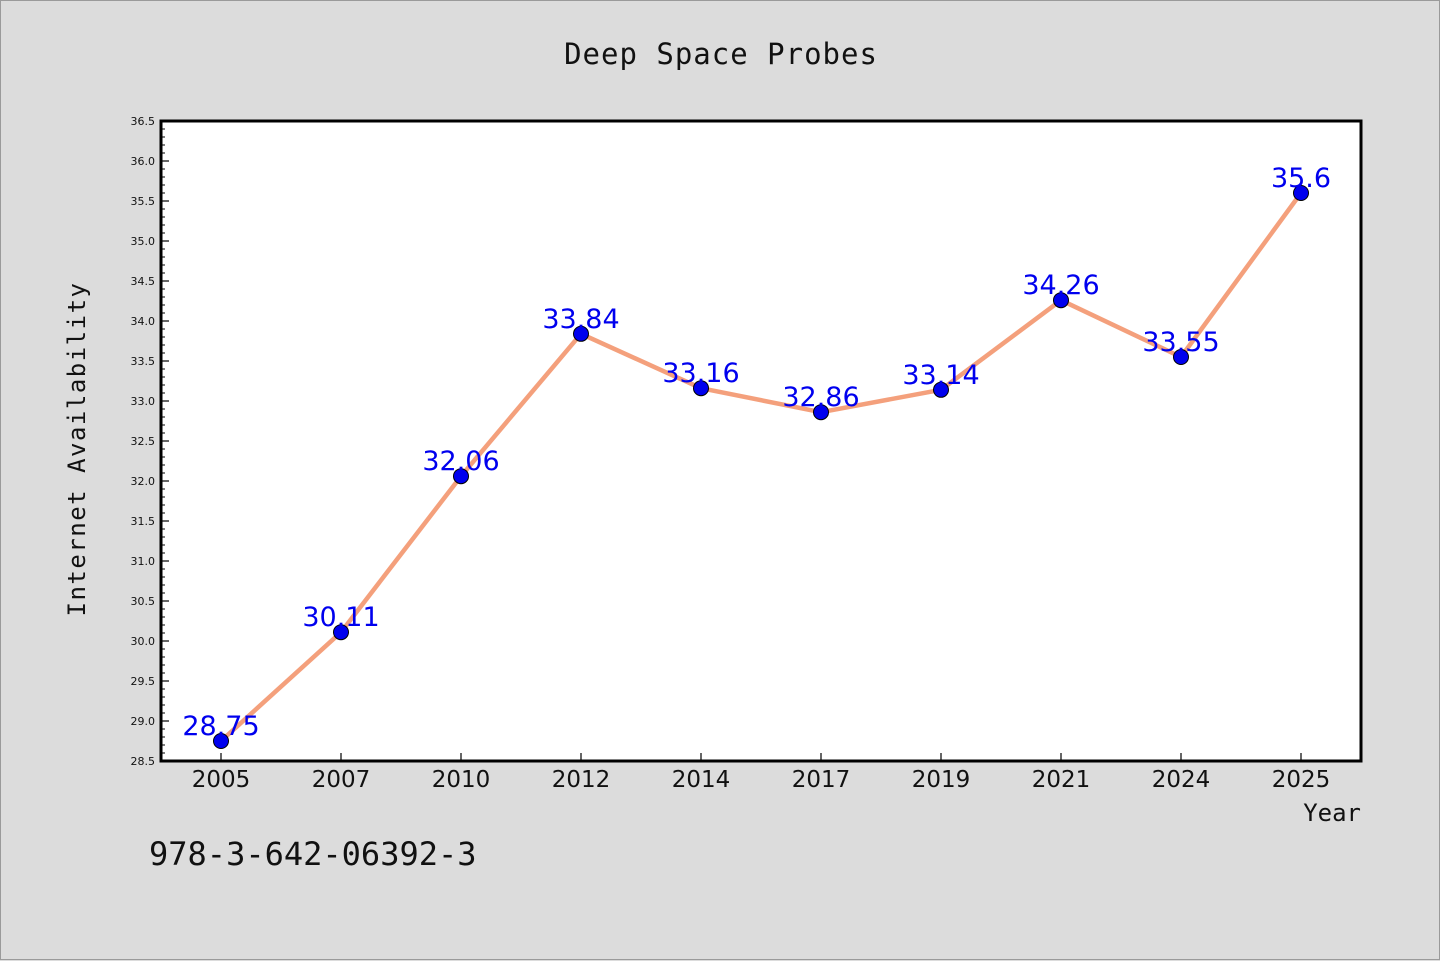 The height and width of the screenshot is (961, 1440). Describe the element at coordinates (143, 361) in the screenshot. I see `y-tick-label: 33.5` at that location.